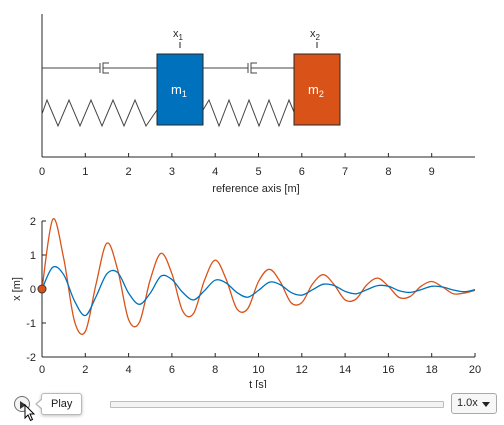  I want to click on x-axis-tick-label: 20, so click(475, 370).